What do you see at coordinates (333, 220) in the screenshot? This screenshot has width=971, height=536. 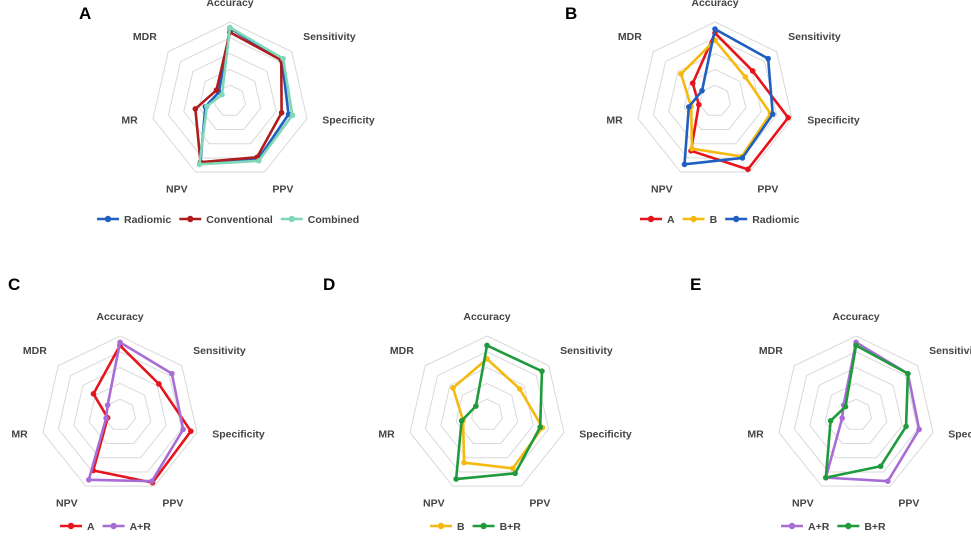 I see `legend-label: Combined` at bounding box center [333, 220].